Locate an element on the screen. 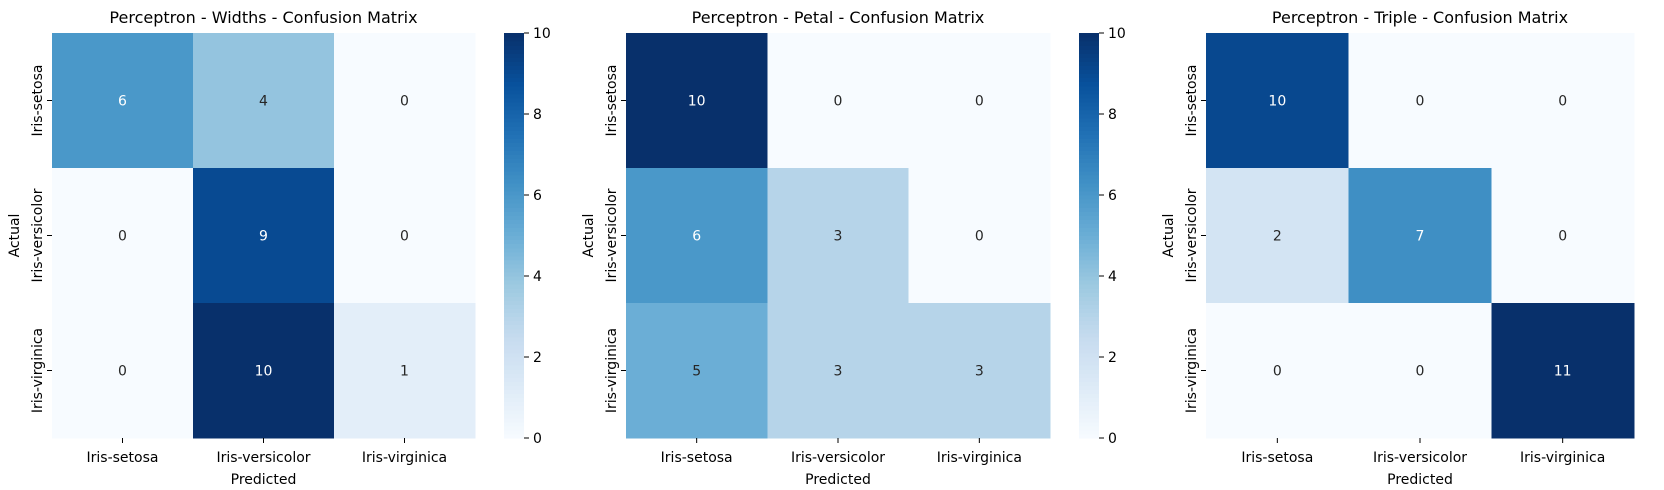 This screenshot has width=1664, height=490. colorbar-tick-label: 2 is located at coordinates (1112, 358).